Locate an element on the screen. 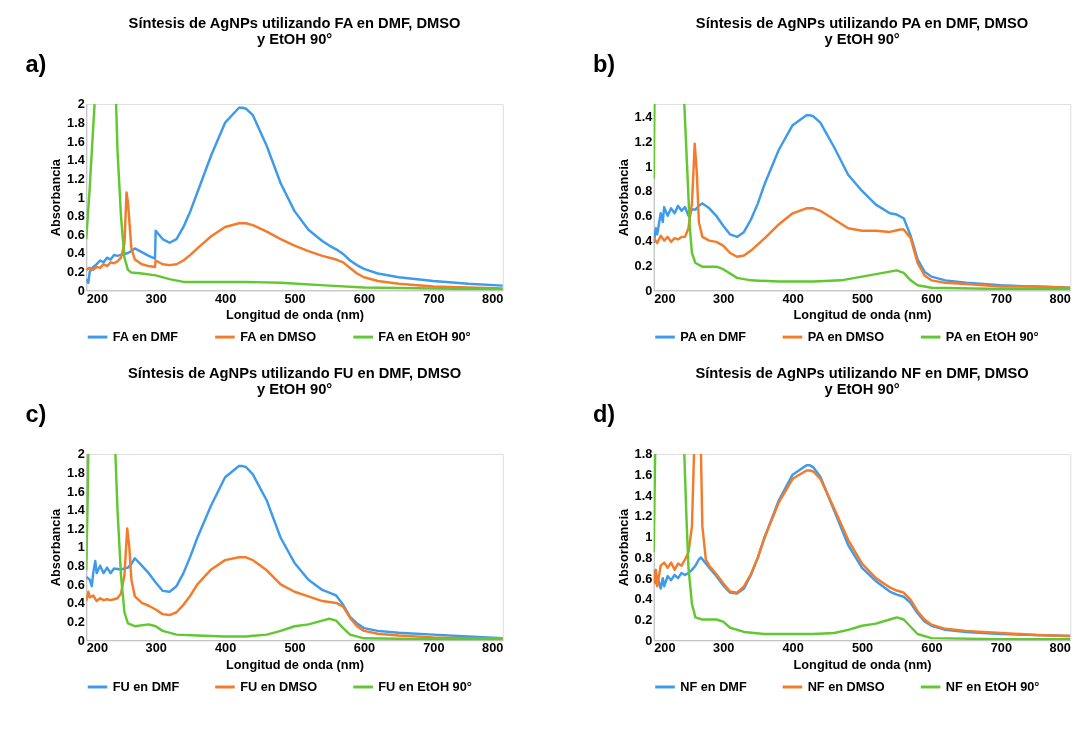 The height and width of the screenshot is (755, 1086). legend-label: PA en DMF is located at coordinates (713, 336).